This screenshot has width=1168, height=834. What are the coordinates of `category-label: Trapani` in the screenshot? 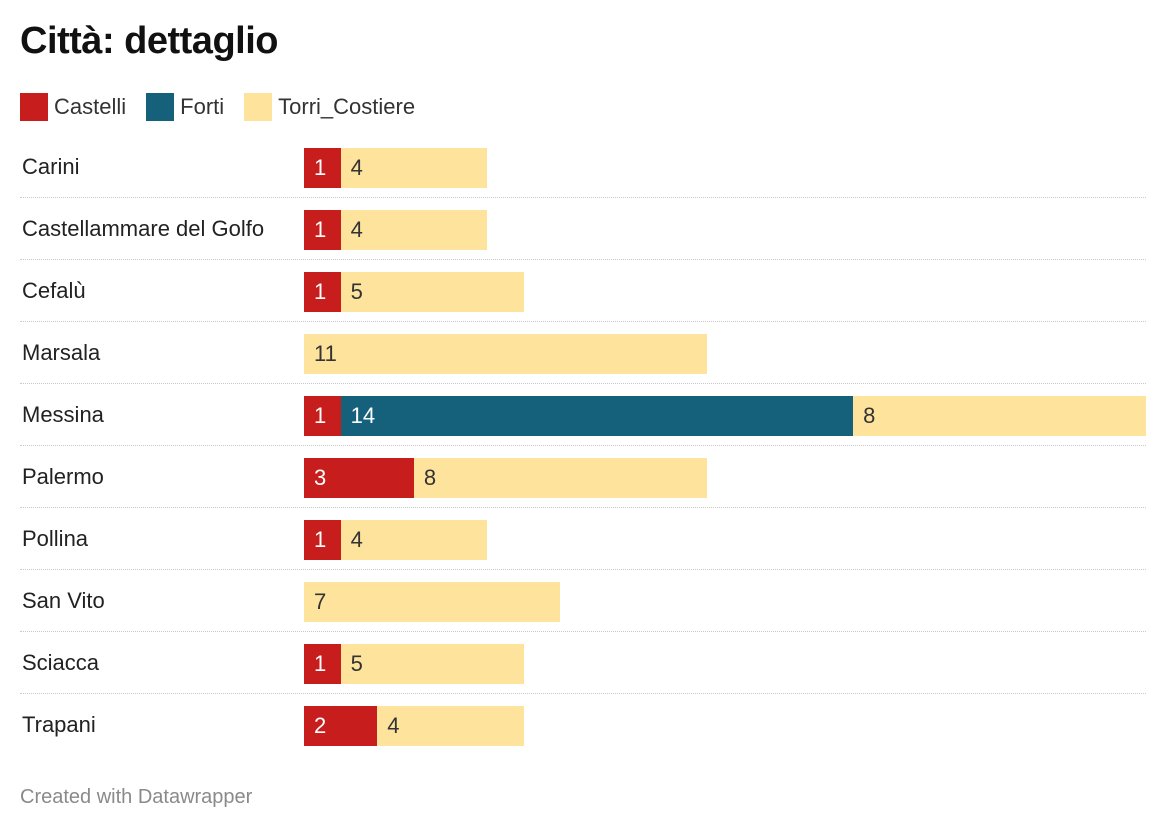 It's located at (59, 724).